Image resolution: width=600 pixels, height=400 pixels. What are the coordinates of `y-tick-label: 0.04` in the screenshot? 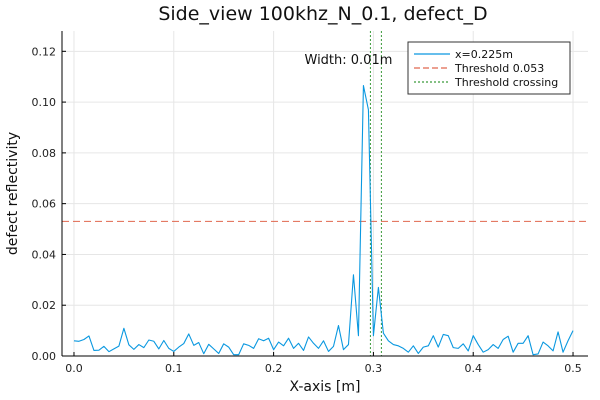 It's located at (44, 254).